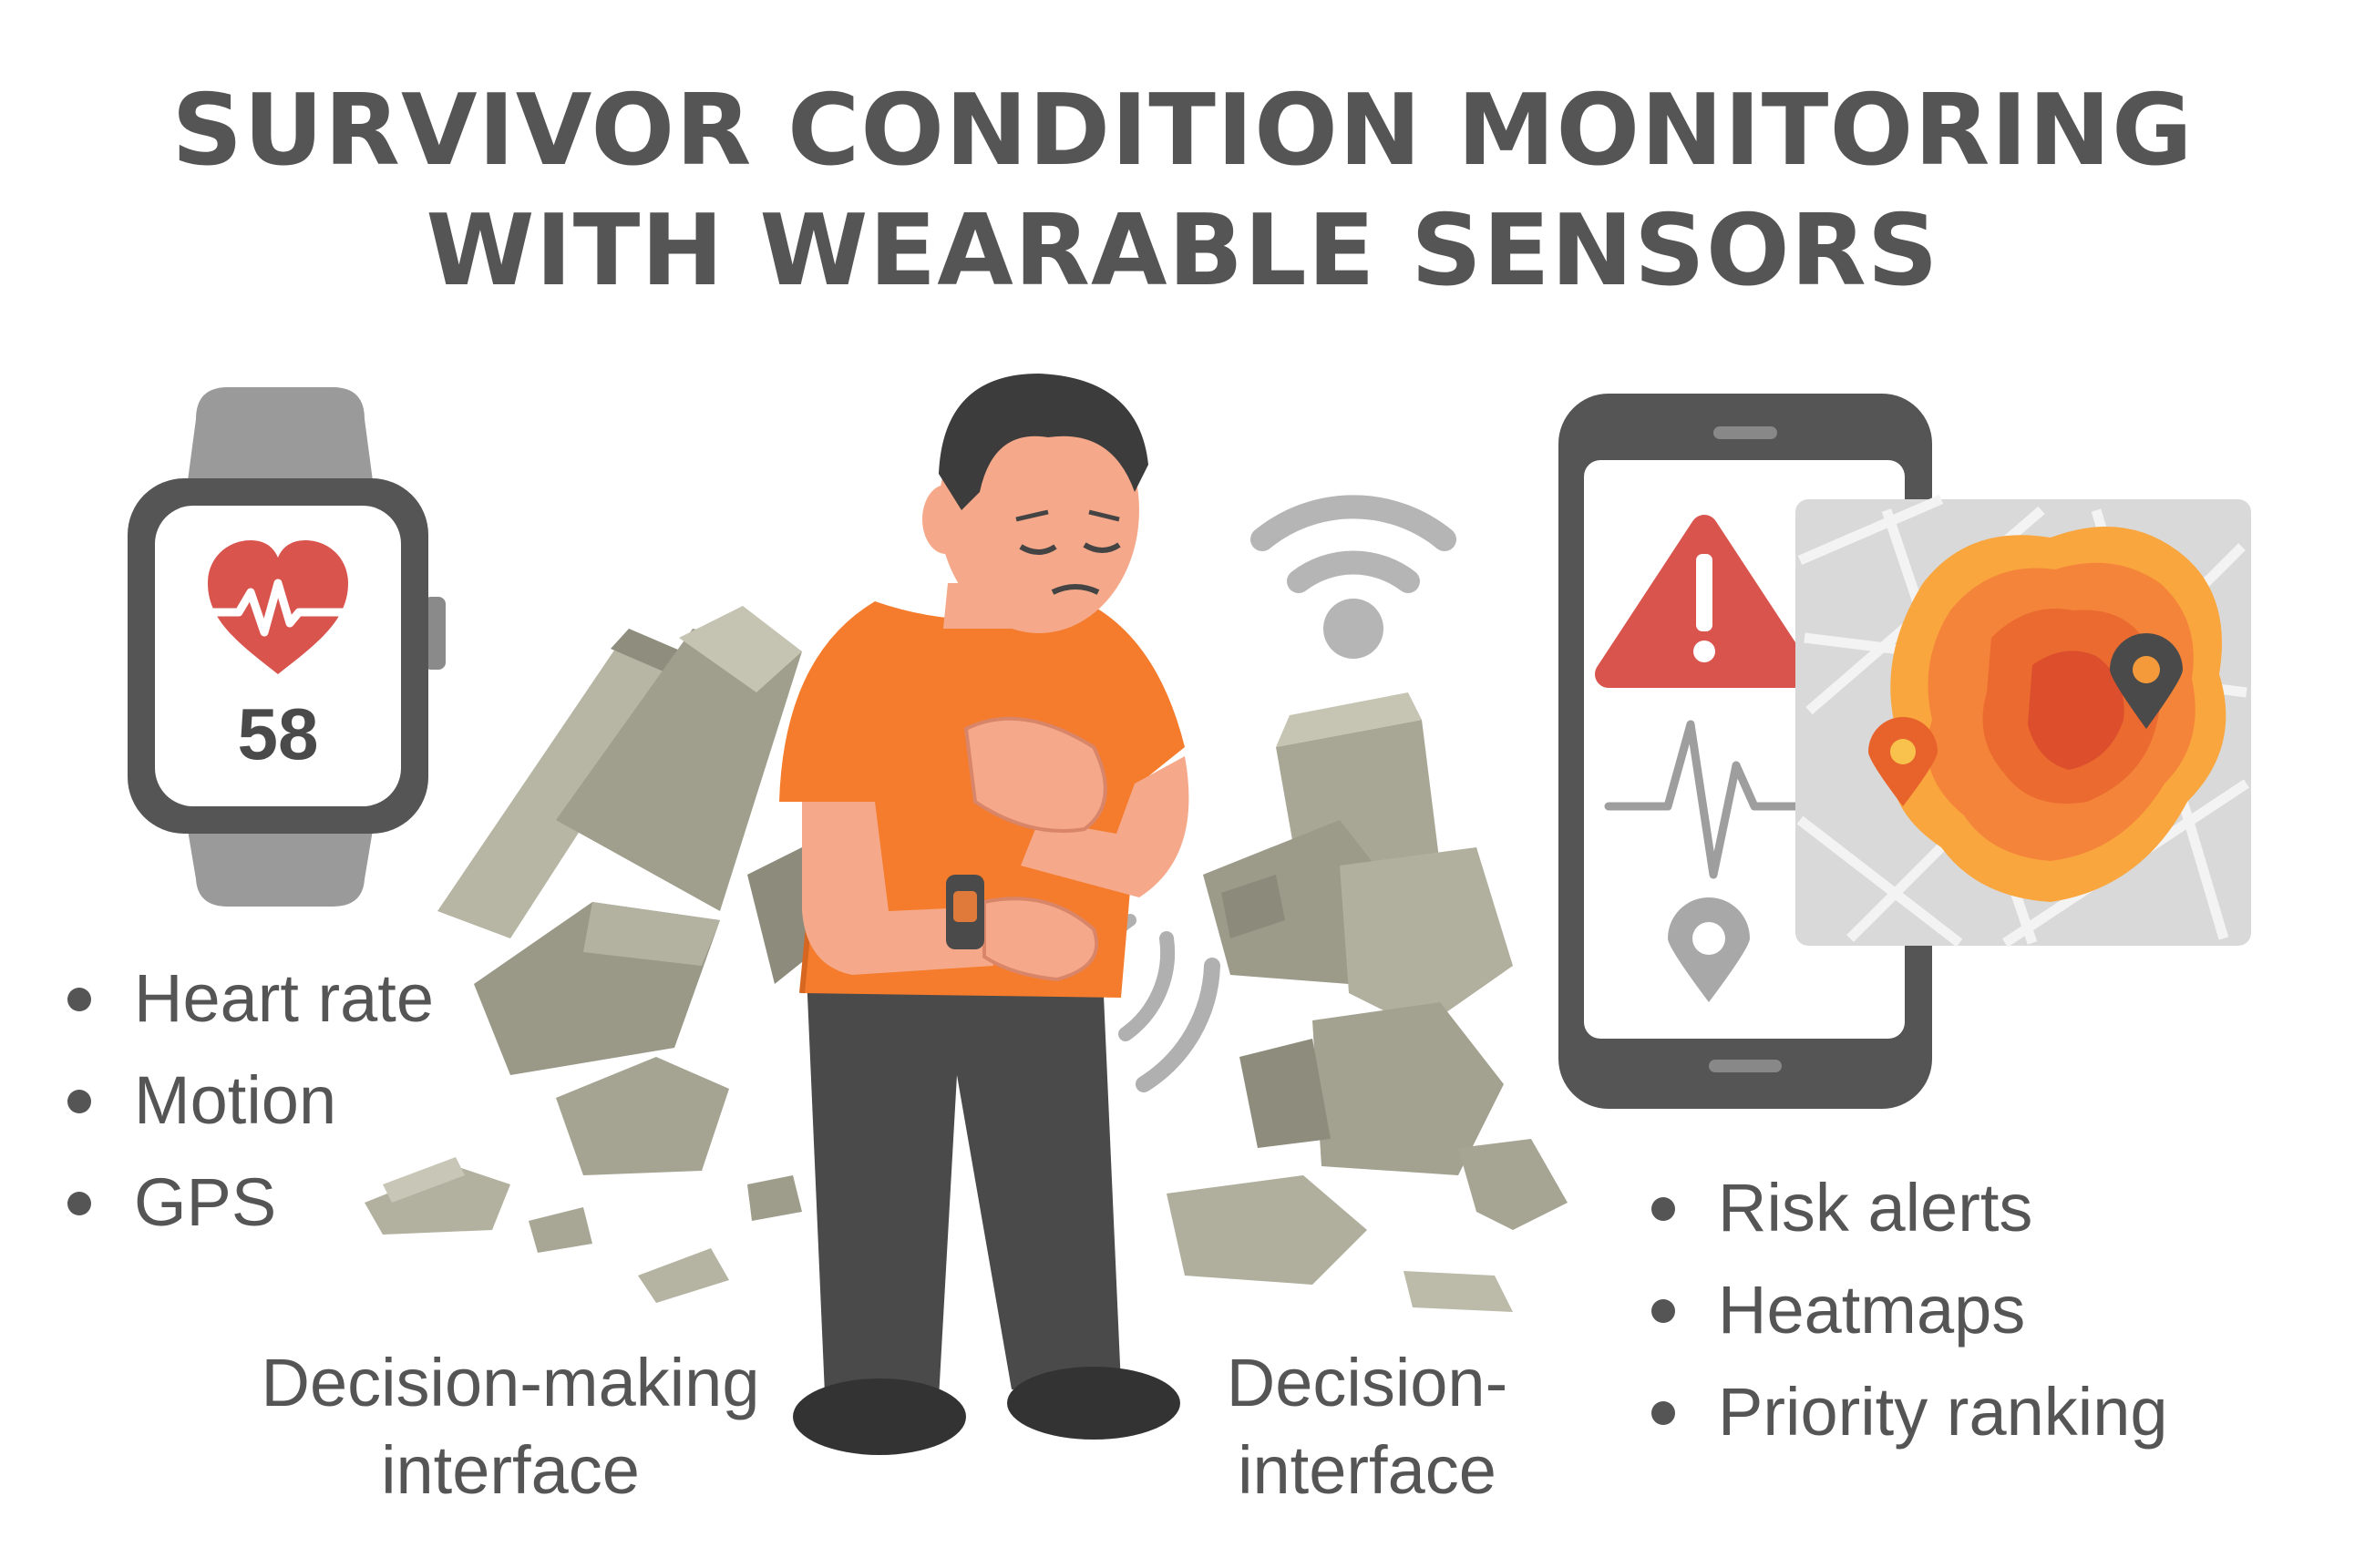 This screenshot has height=1568, width=2365. Describe the element at coordinates (897, 888) in the screenshot. I see `survivor-left-arm` at that location.